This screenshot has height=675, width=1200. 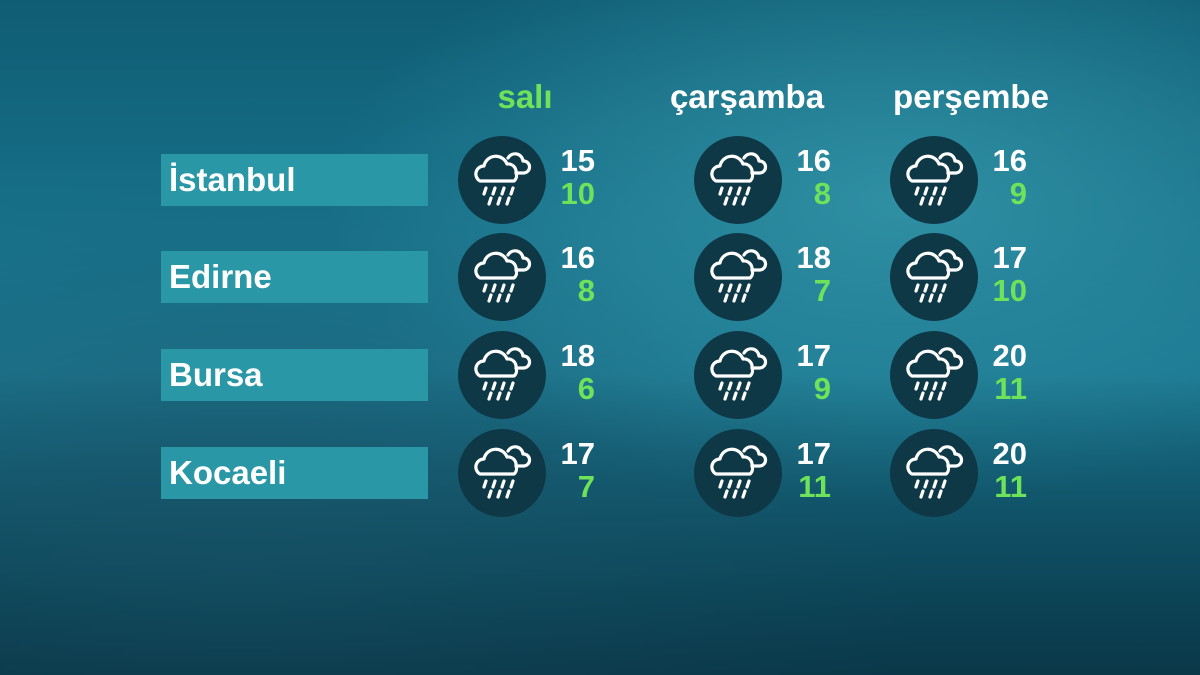 I want to click on day-header: çarşamba, so click(x=747, y=96).